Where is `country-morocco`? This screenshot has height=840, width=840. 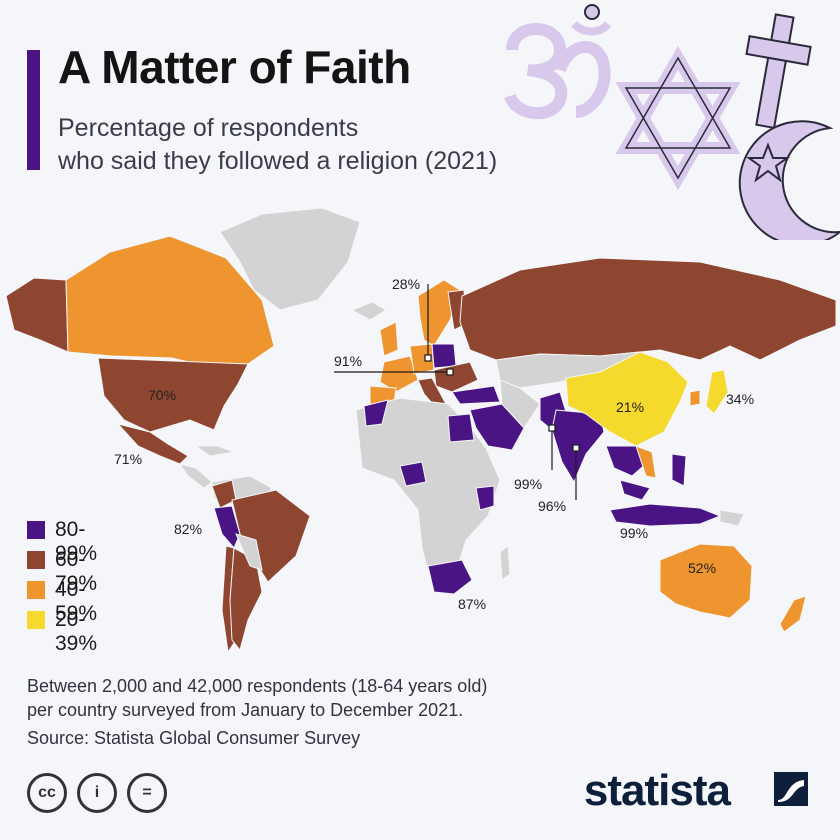 country-morocco is located at coordinates (376, 413).